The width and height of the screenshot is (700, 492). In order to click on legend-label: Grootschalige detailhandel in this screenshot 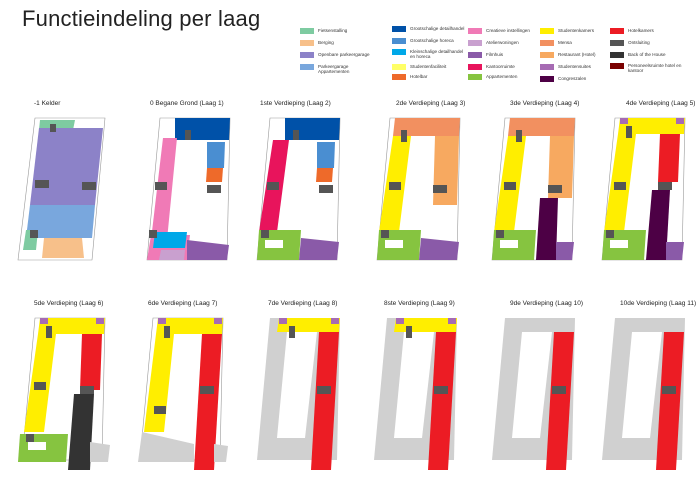, I will do `click(437, 28)`.